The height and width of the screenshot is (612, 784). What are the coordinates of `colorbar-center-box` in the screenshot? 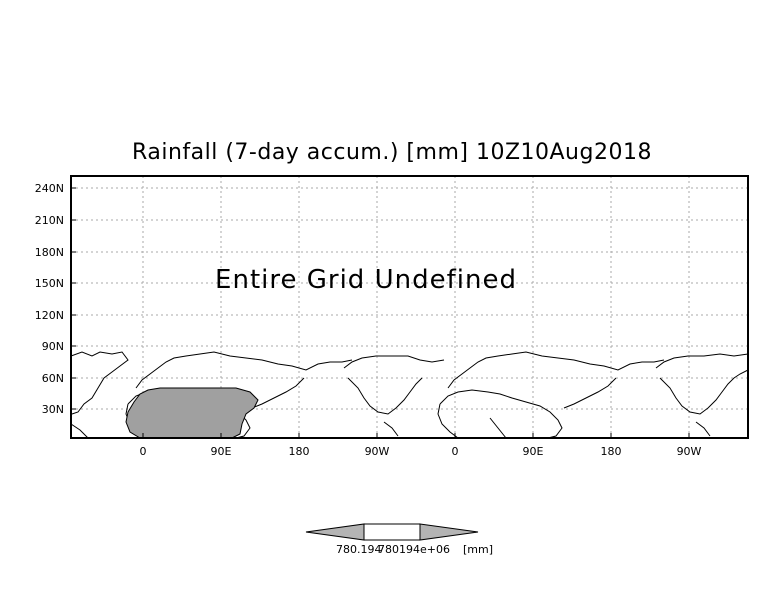 It's located at (392, 532).